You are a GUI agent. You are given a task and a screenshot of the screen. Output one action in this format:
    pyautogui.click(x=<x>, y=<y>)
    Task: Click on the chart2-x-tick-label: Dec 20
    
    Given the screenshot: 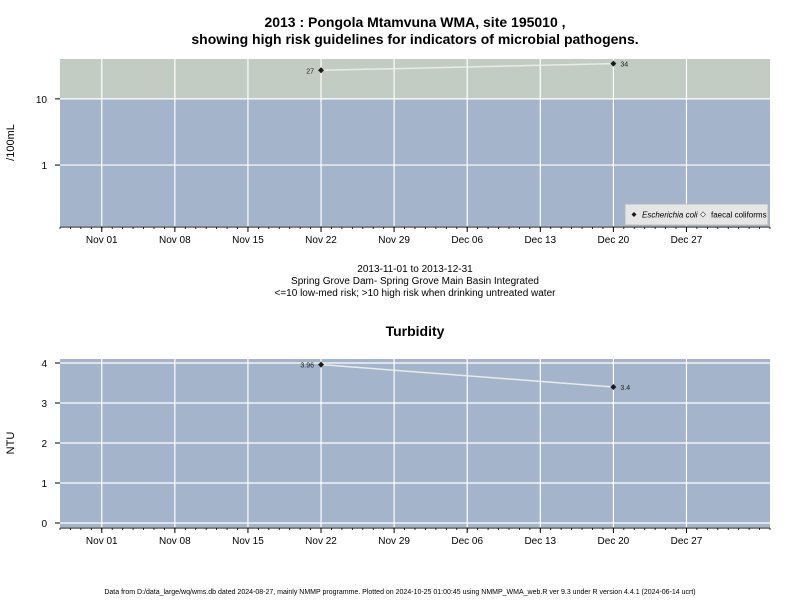 What is the action you would take?
    pyautogui.click(x=614, y=541)
    